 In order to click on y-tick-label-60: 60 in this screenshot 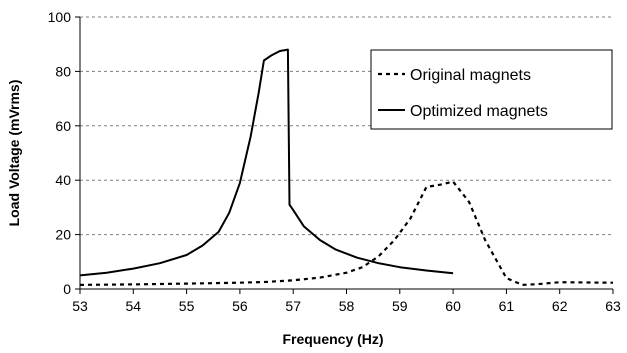, I will do `click(63, 126)`.